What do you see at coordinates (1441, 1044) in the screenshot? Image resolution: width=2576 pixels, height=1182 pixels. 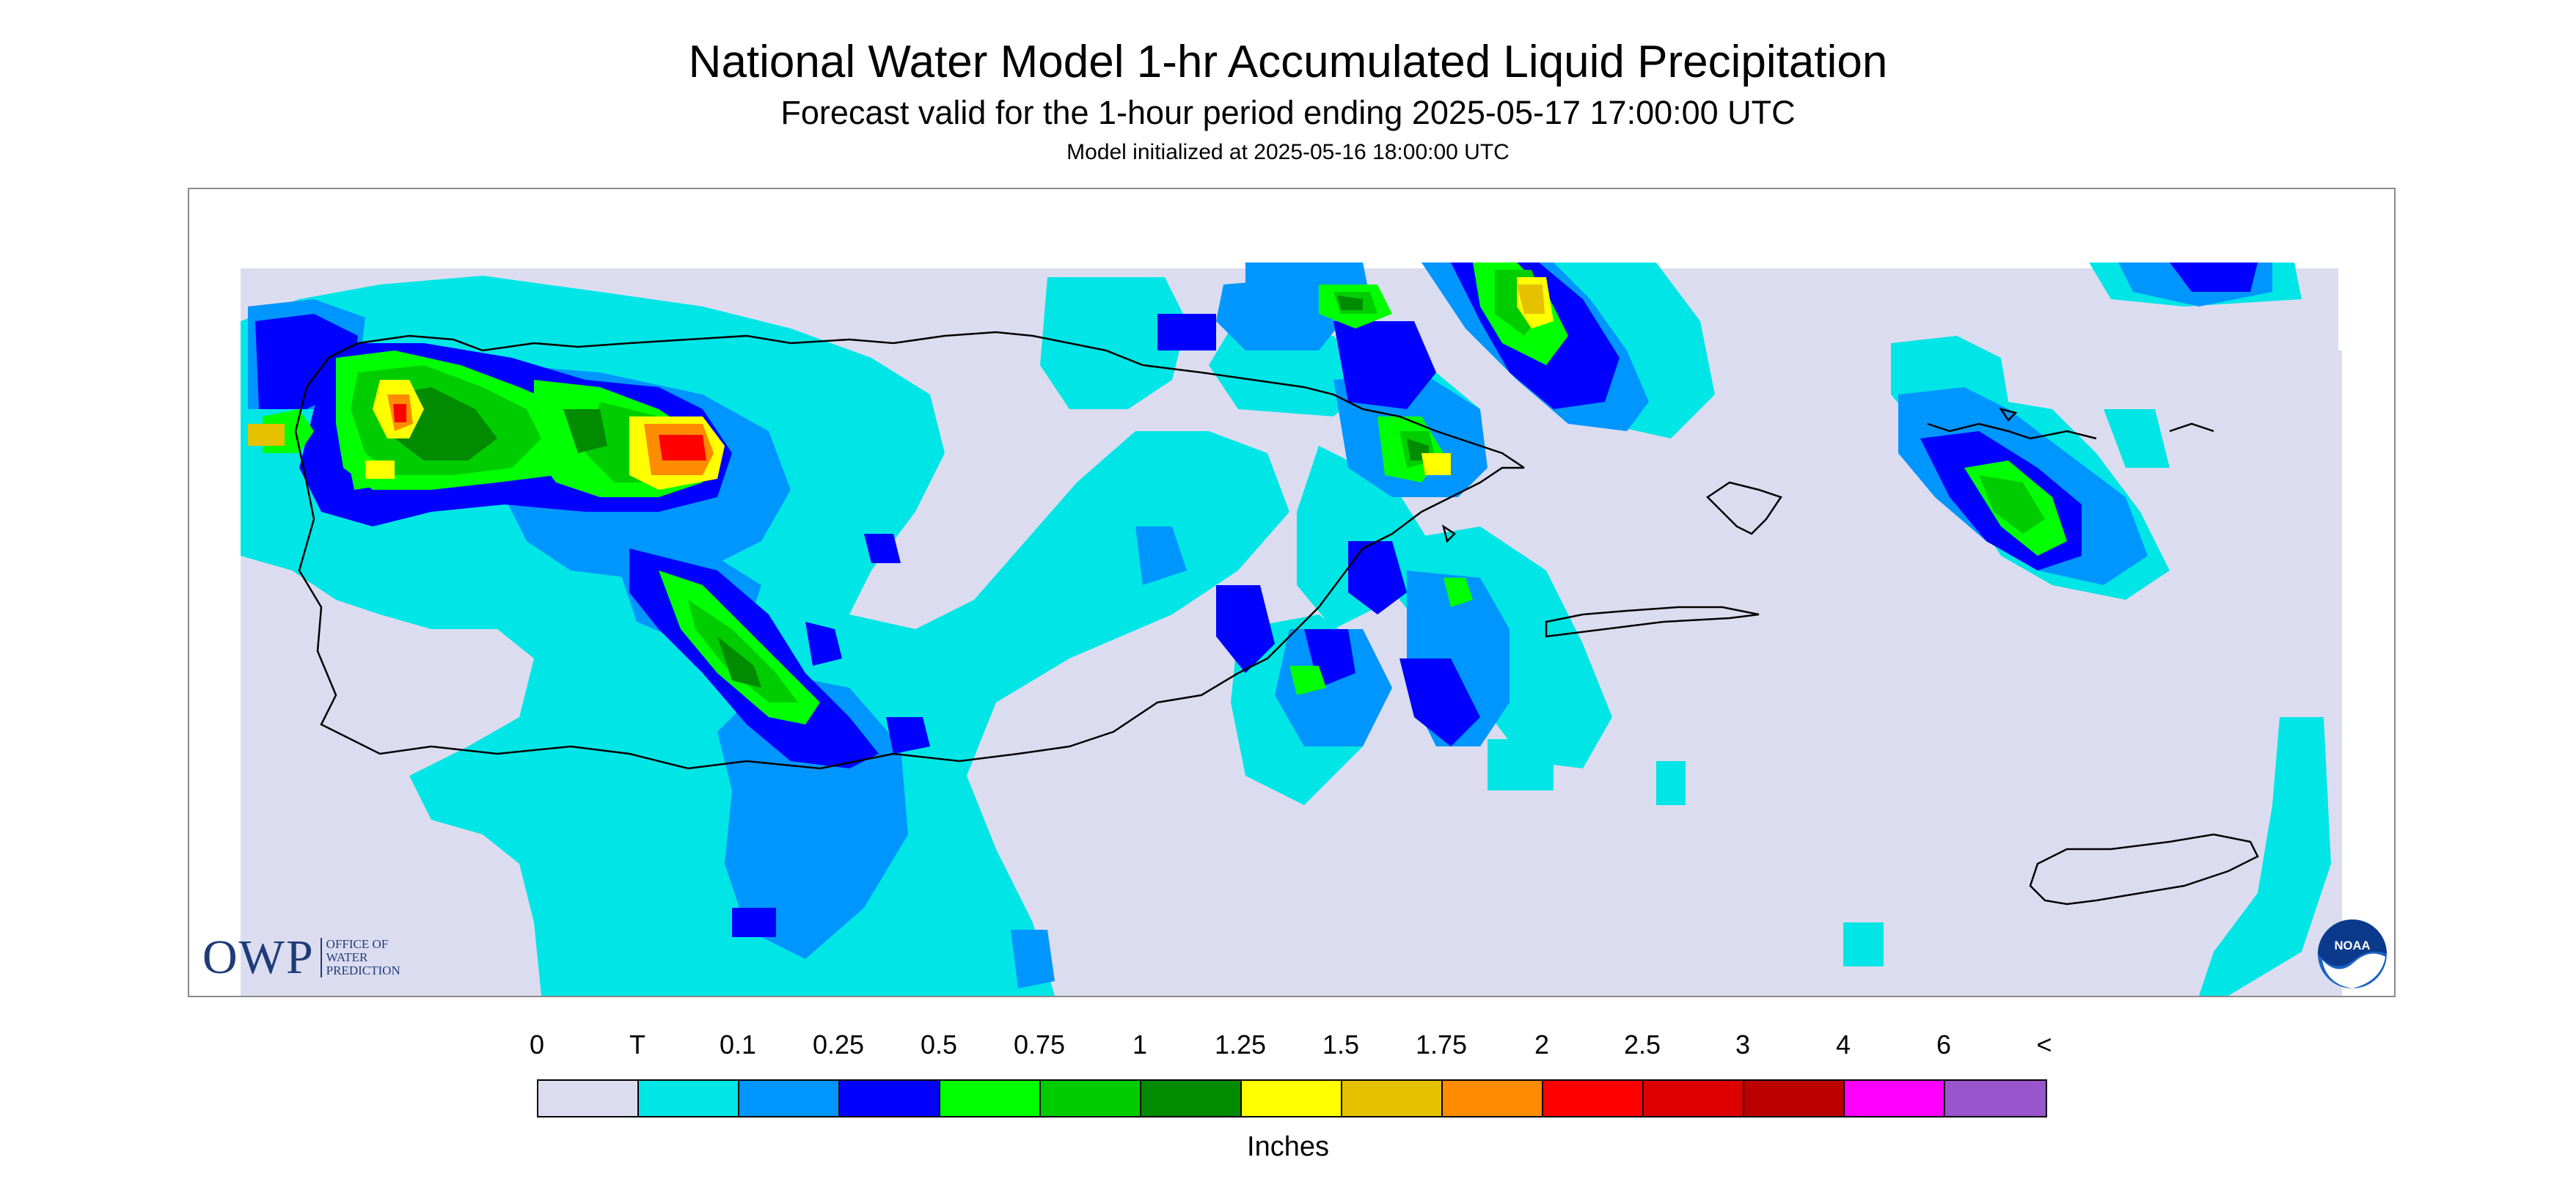 I see `legend-label: 1.75` at bounding box center [1441, 1044].